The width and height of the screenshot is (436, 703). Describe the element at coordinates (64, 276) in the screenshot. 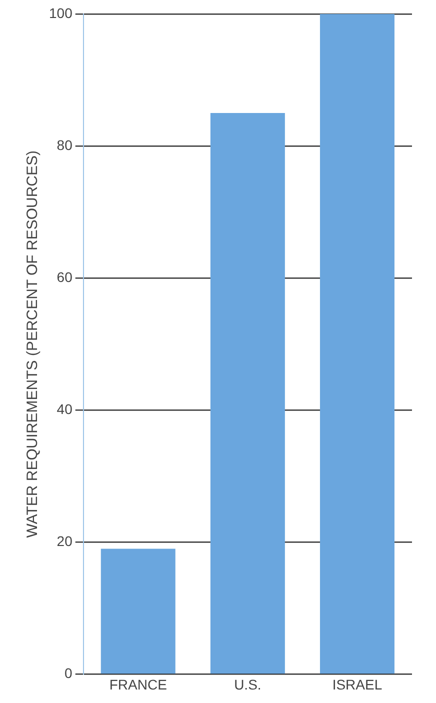

I see `y-tick-label: 60` at that location.